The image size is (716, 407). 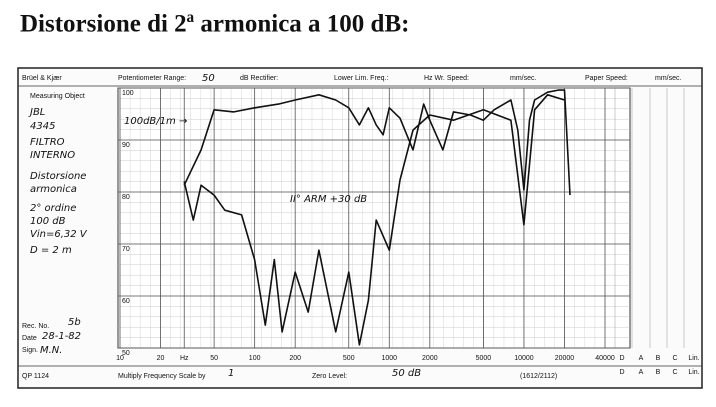 I want to click on y-tick-label: 50, so click(x=126, y=353).